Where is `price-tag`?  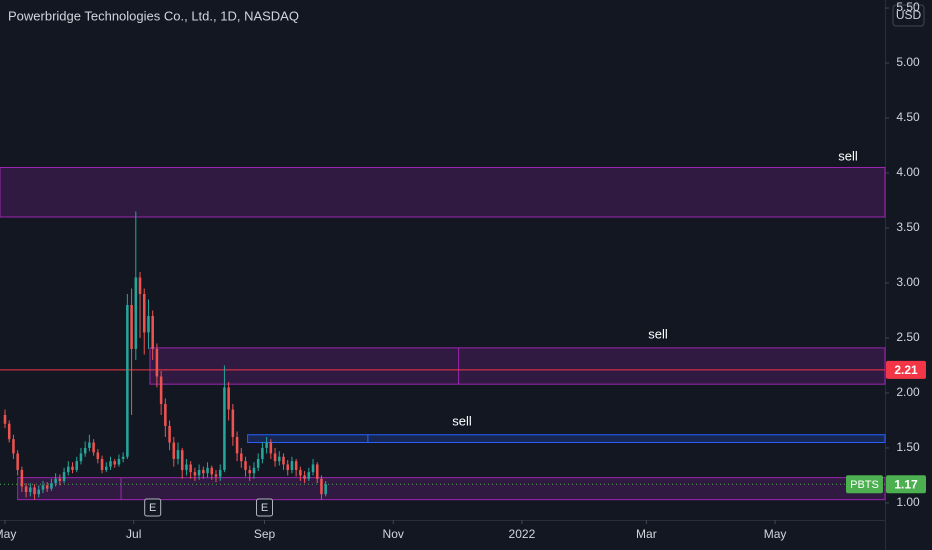 price-tag is located at coordinates (906, 369).